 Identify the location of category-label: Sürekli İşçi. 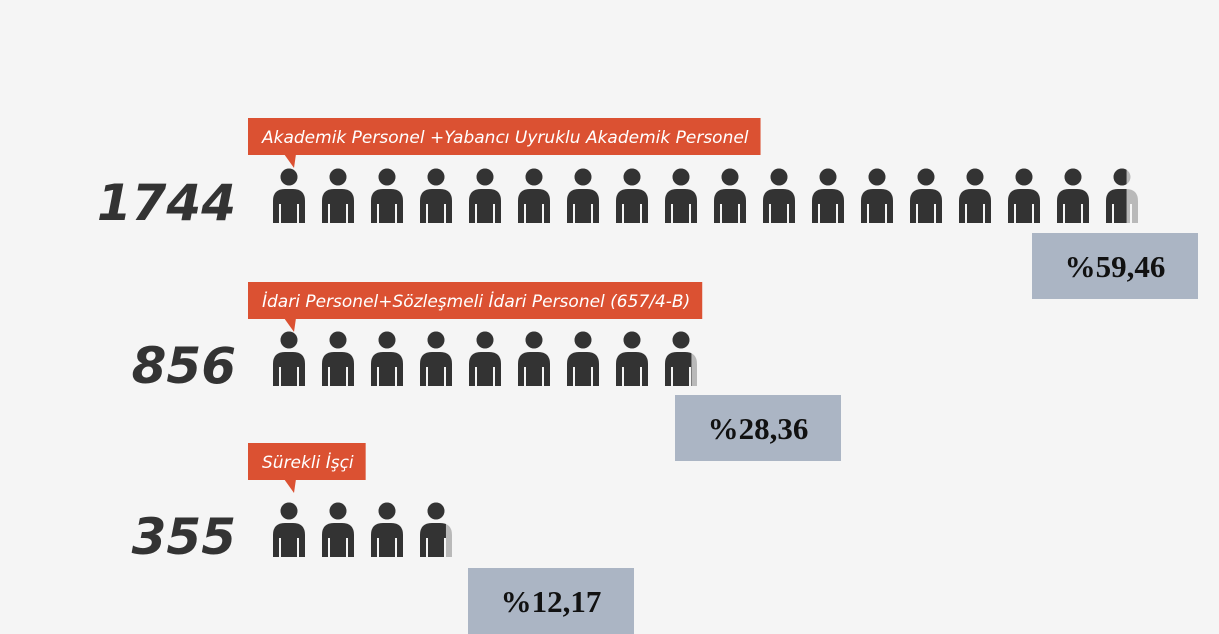
(308, 462).